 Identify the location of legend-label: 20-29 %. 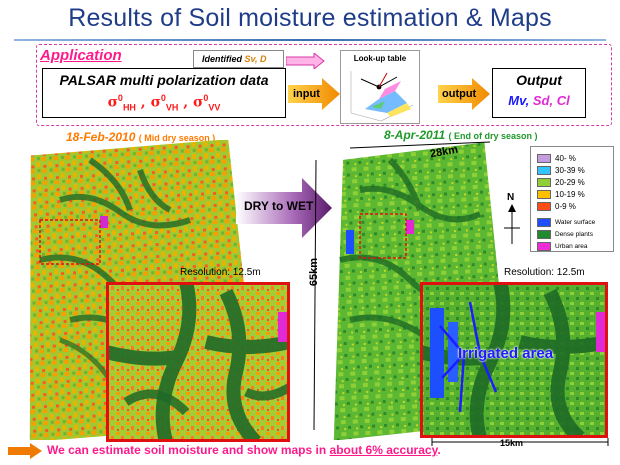
(570, 182).